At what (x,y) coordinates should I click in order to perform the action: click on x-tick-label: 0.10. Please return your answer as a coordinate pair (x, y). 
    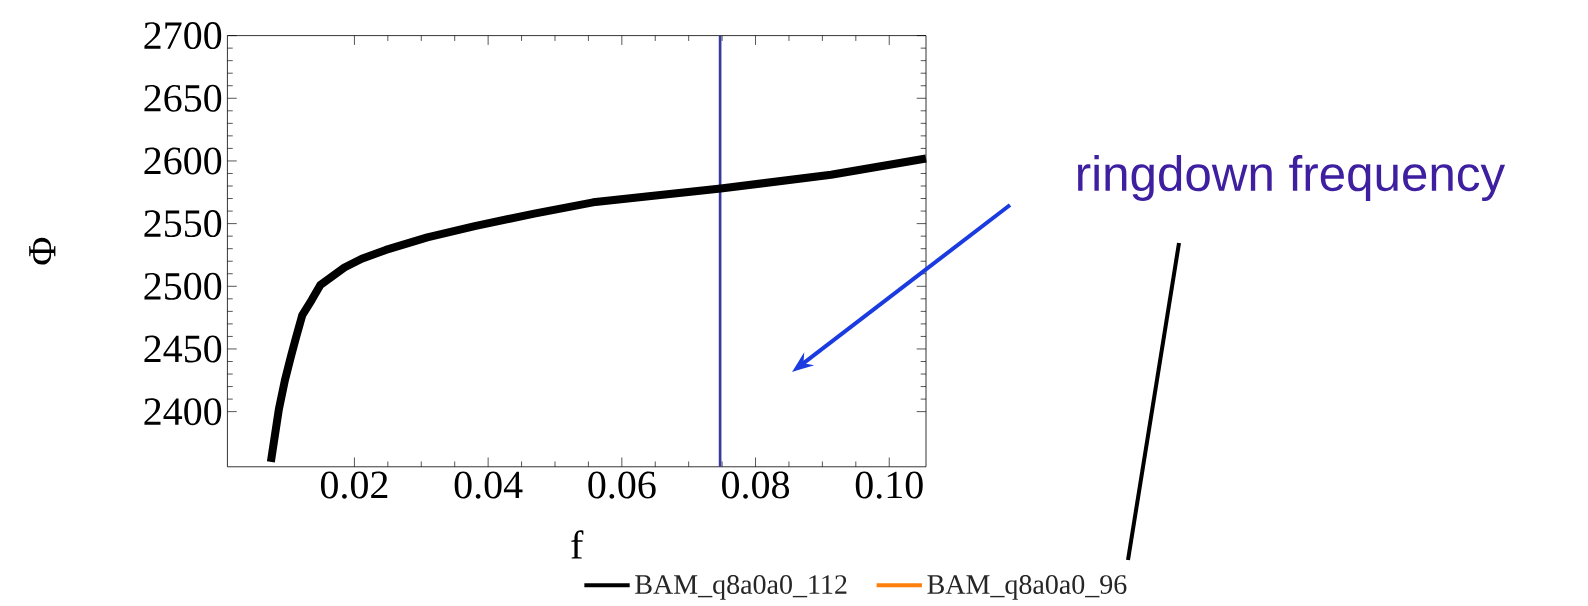
    Looking at the image, I should click on (889, 485).